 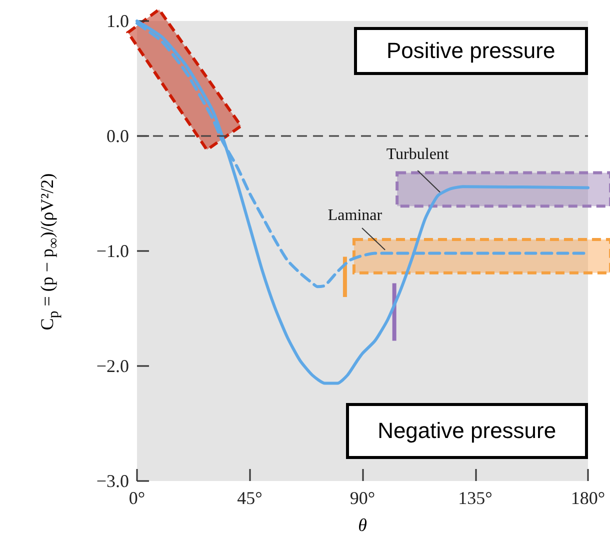 I want to click on y-tick-label: −2.0, so click(x=112, y=366).